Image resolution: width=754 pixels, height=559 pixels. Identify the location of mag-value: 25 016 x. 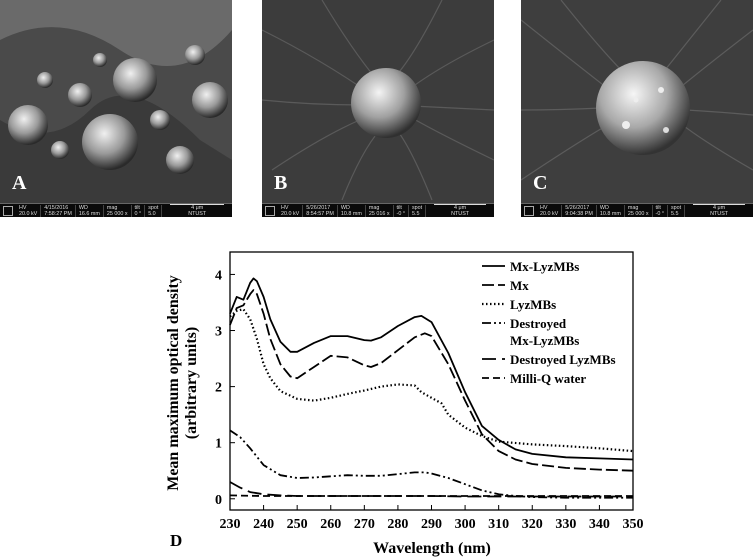
(379, 213).